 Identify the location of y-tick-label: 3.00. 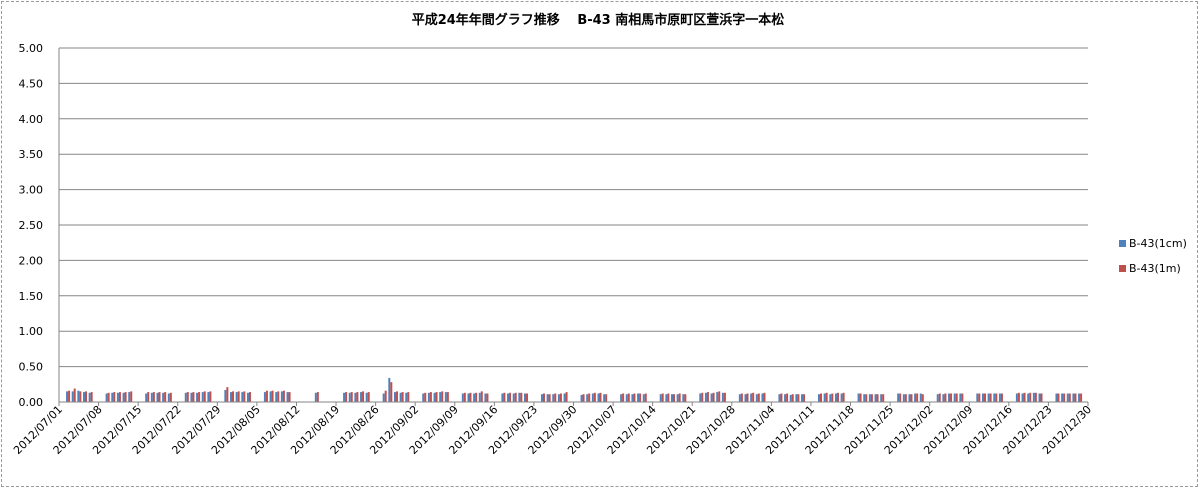
(31, 190).